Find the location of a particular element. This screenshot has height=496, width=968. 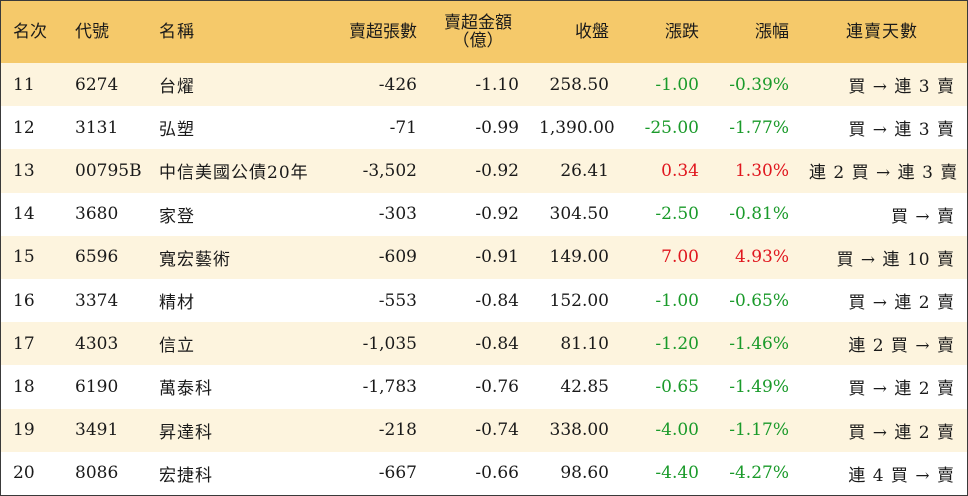

cell-name: 家登 is located at coordinates (177, 216).